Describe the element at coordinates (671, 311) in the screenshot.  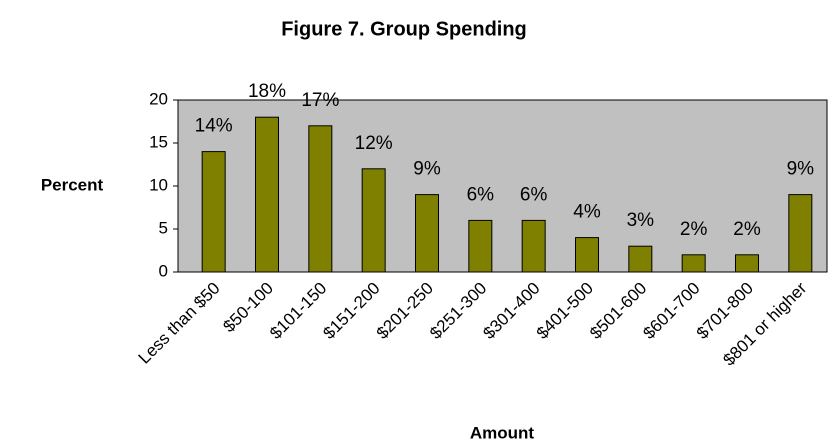
I see `x-tick-label: $601-700` at that location.